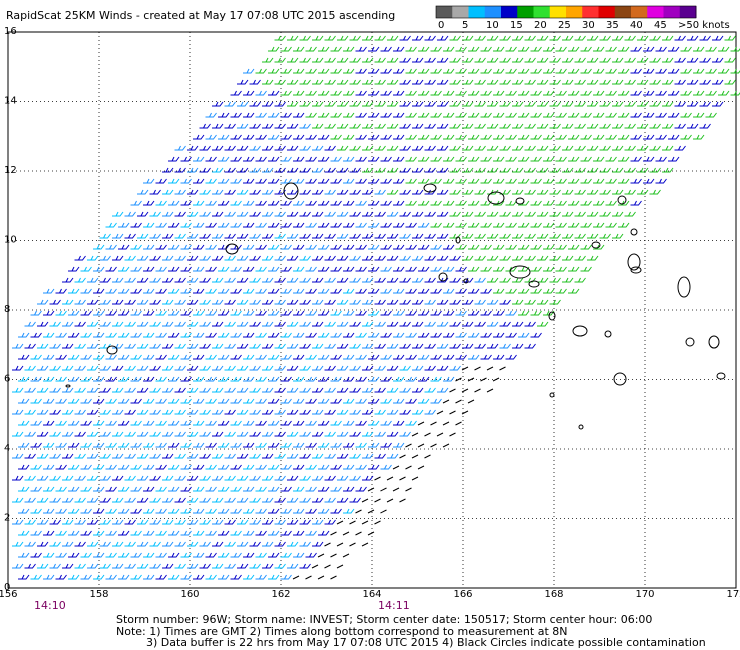 The image size is (740, 650). I want to click on legend-swatch, so click(525, 12).